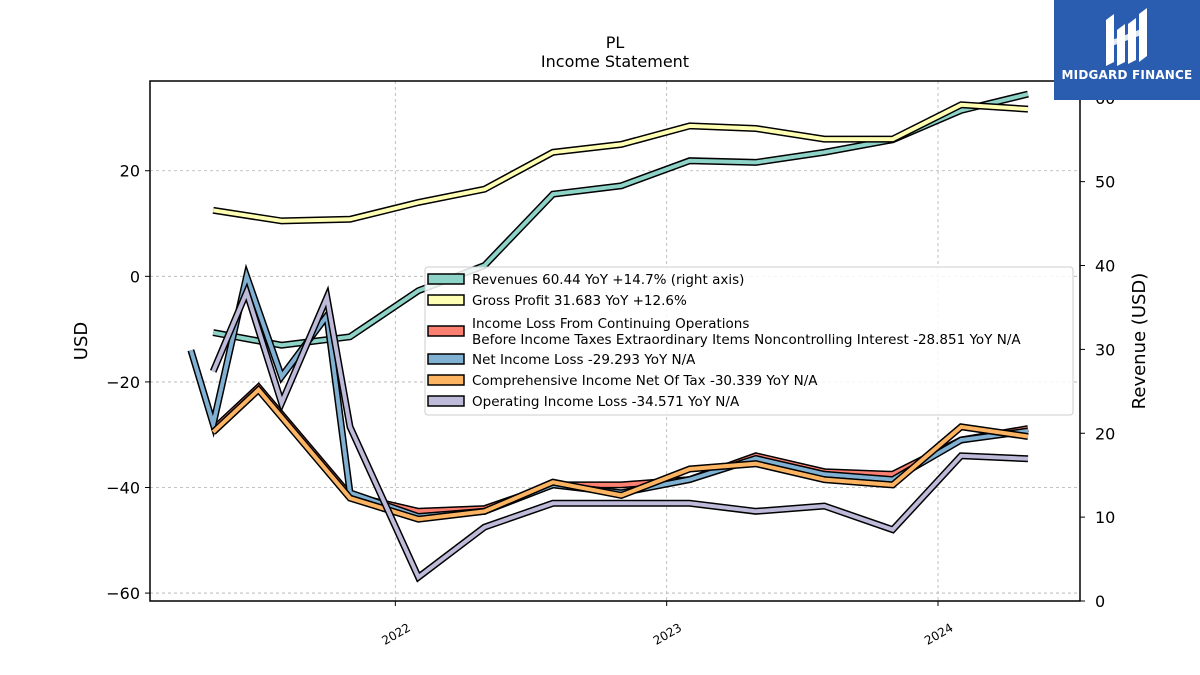 This screenshot has width=1200, height=675. What do you see at coordinates (610, 324) in the screenshot?
I see `legend-label-income-loss-from-continuing-operations-before-income-taxes-extraordinary-items-noncontrolling-interest: Income Loss From Continuing Operations` at bounding box center [610, 324].